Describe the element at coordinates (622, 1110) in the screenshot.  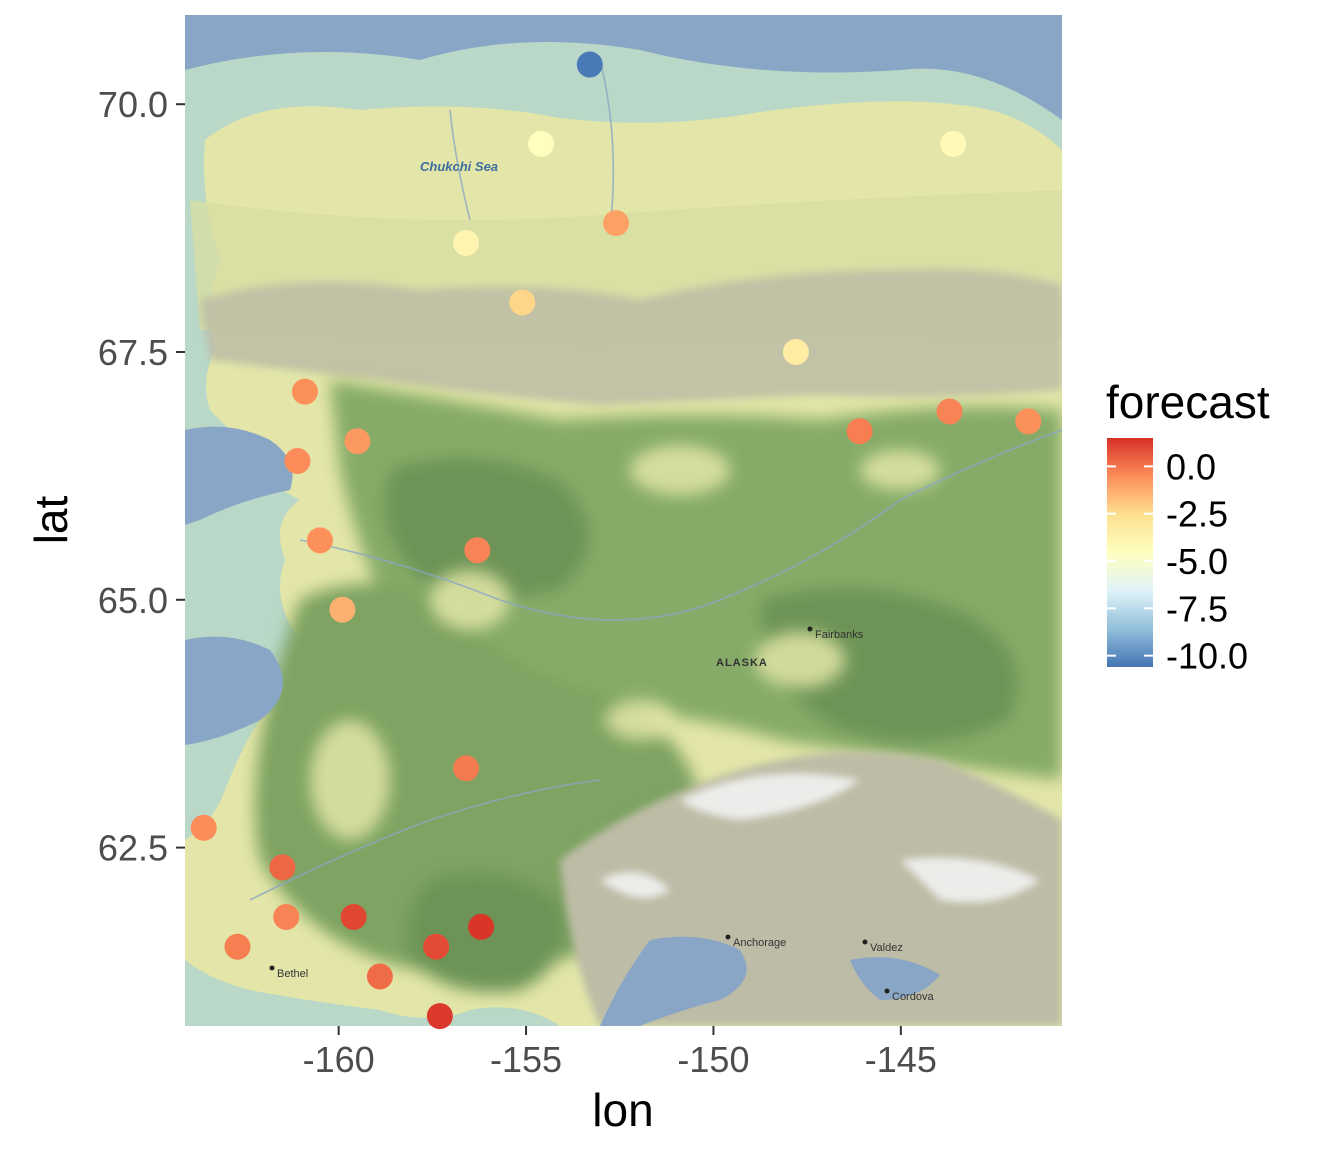
I see `x-axis-title: lon` at that location.